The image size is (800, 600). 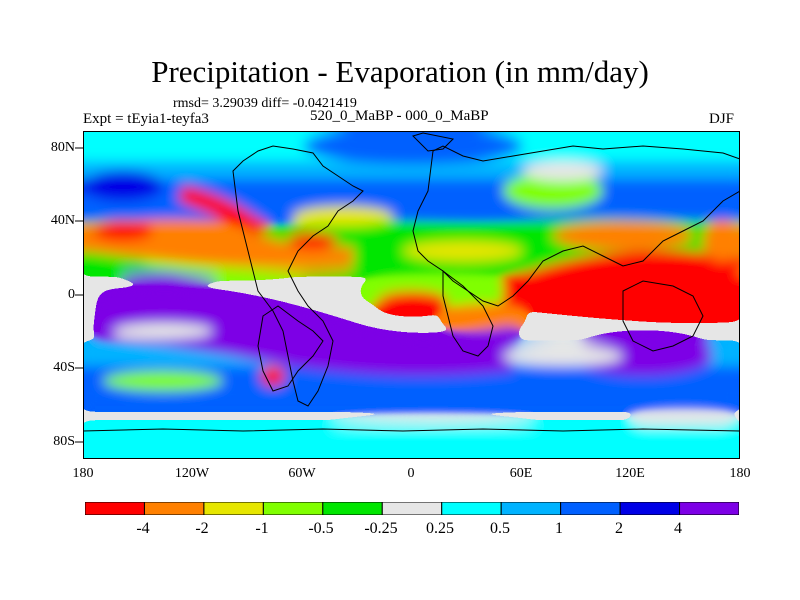 What do you see at coordinates (262, 528) in the screenshot?
I see `colorbar-label: -1` at bounding box center [262, 528].